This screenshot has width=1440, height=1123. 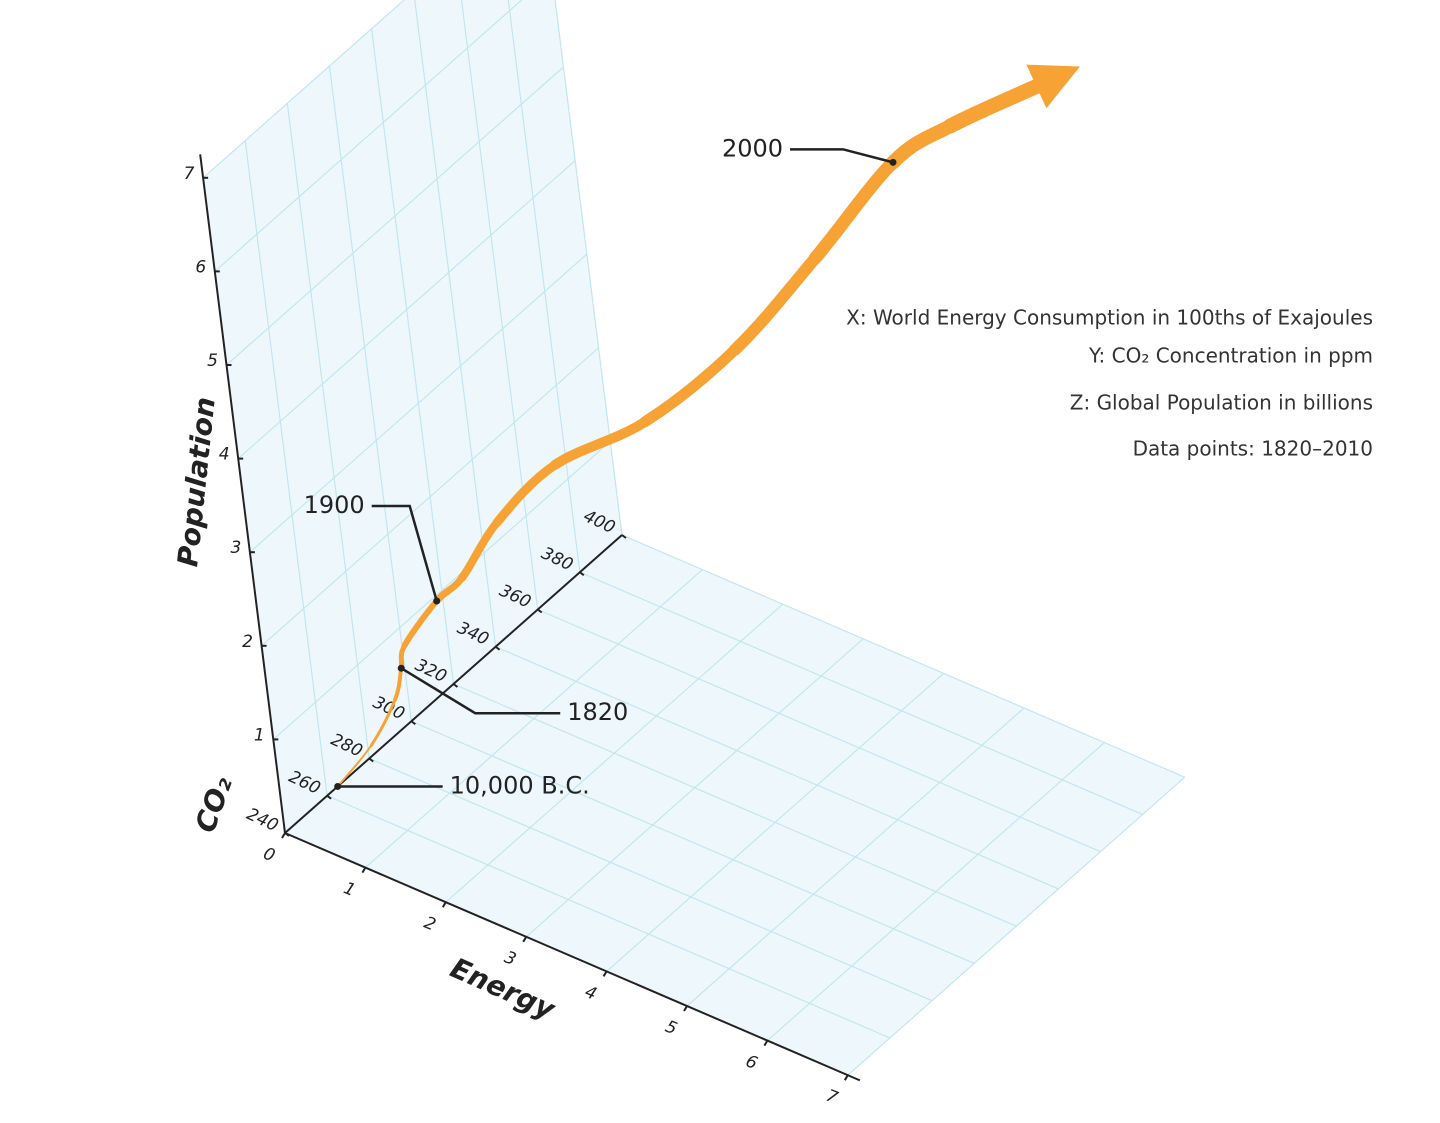 What do you see at coordinates (189, 174) in the screenshot?
I see `z-tick-label: 7` at bounding box center [189, 174].